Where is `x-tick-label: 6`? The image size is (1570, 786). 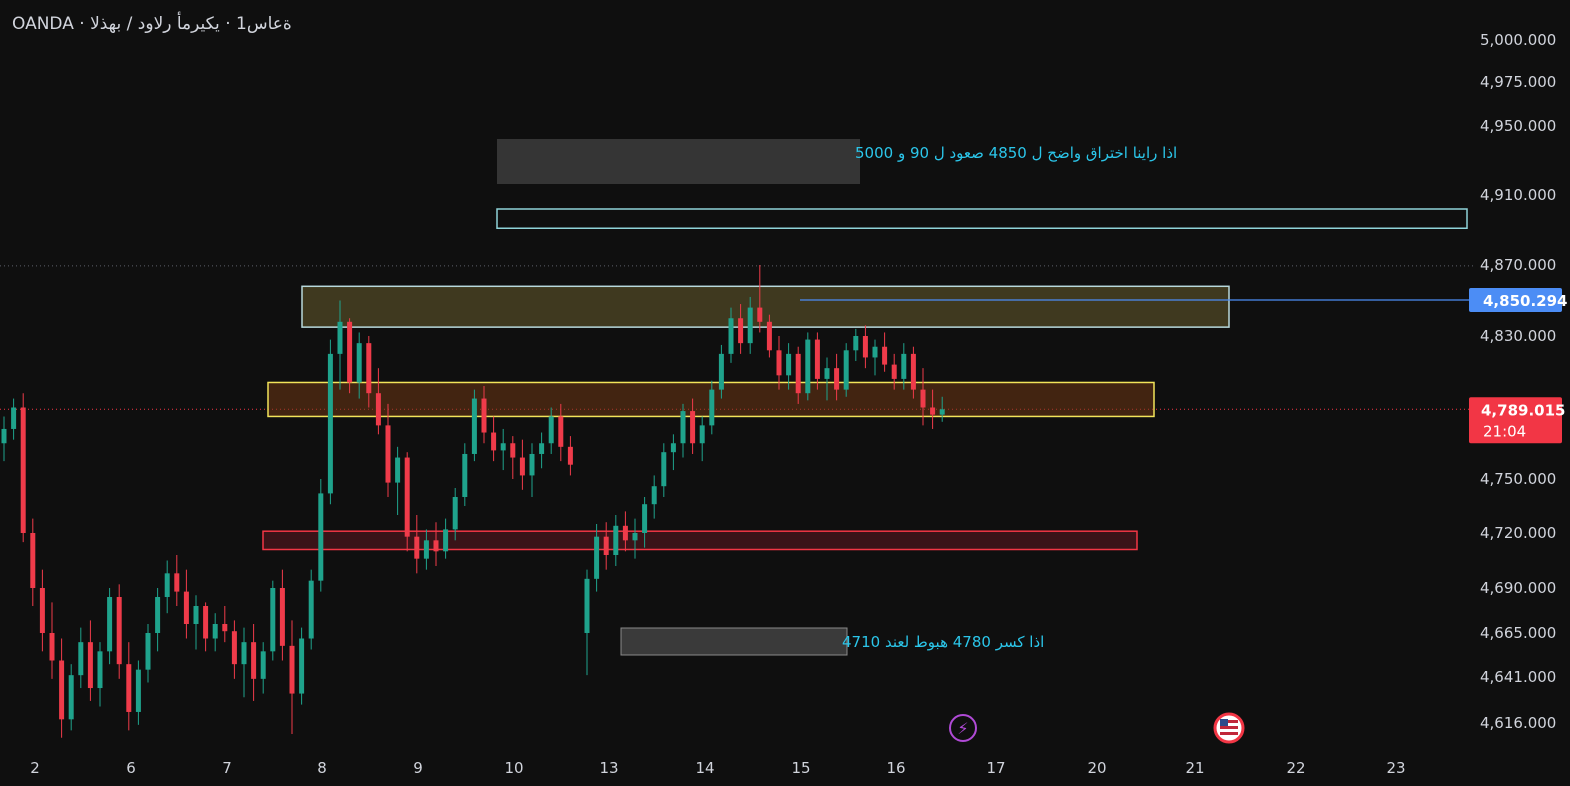
x-tick-label: 6 is located at coordinates (131, 768).